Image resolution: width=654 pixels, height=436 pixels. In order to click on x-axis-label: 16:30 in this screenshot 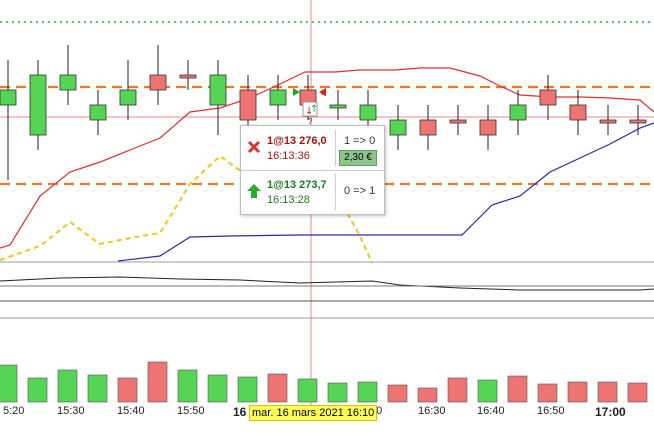, I will do `click(432, 411)`.